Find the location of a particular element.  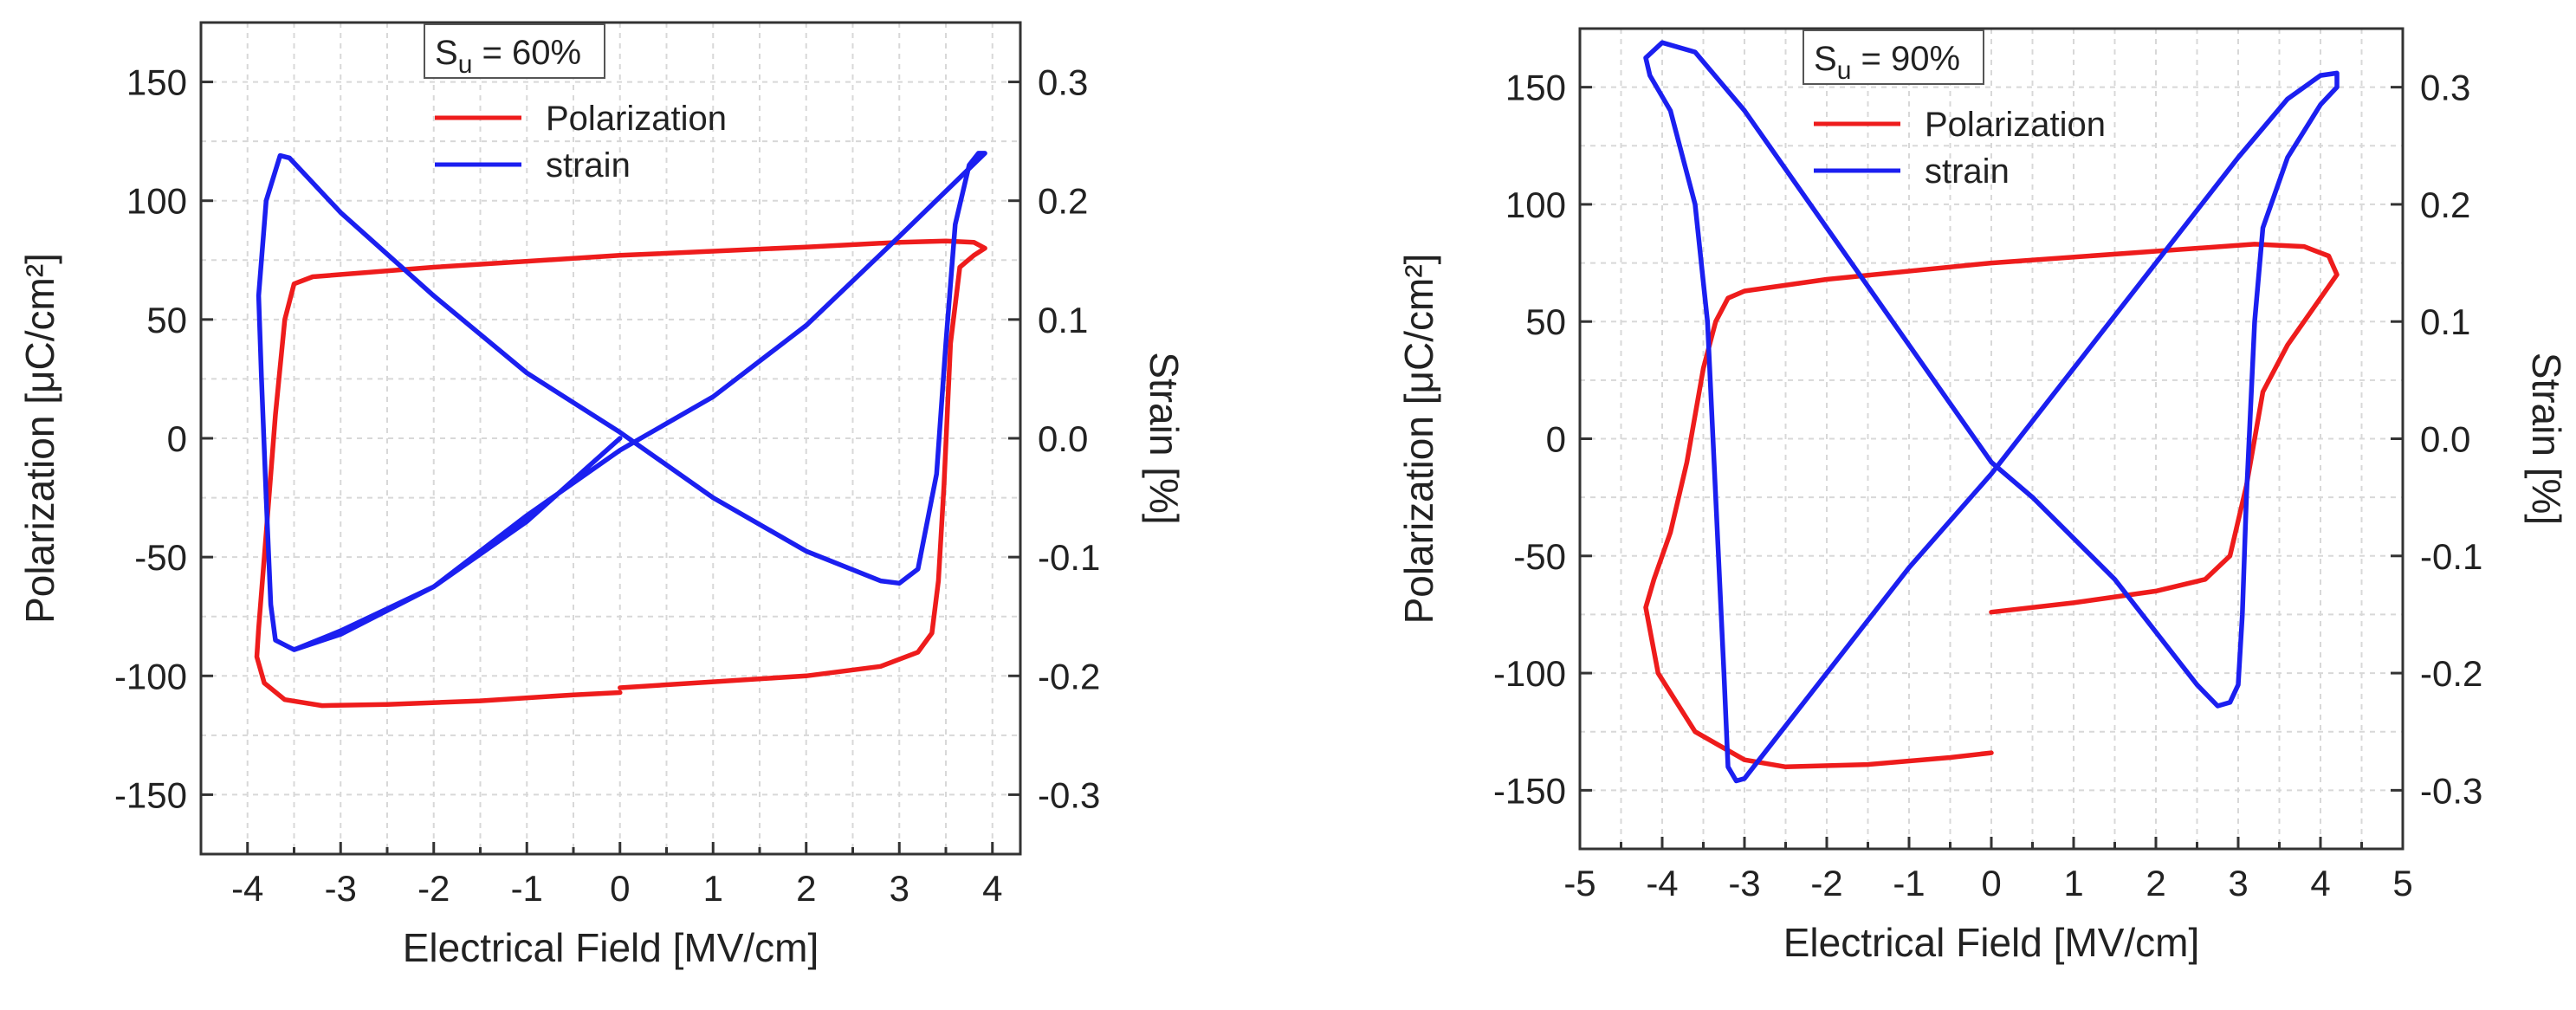

polarization-curve is located at coordinates (620, 473).